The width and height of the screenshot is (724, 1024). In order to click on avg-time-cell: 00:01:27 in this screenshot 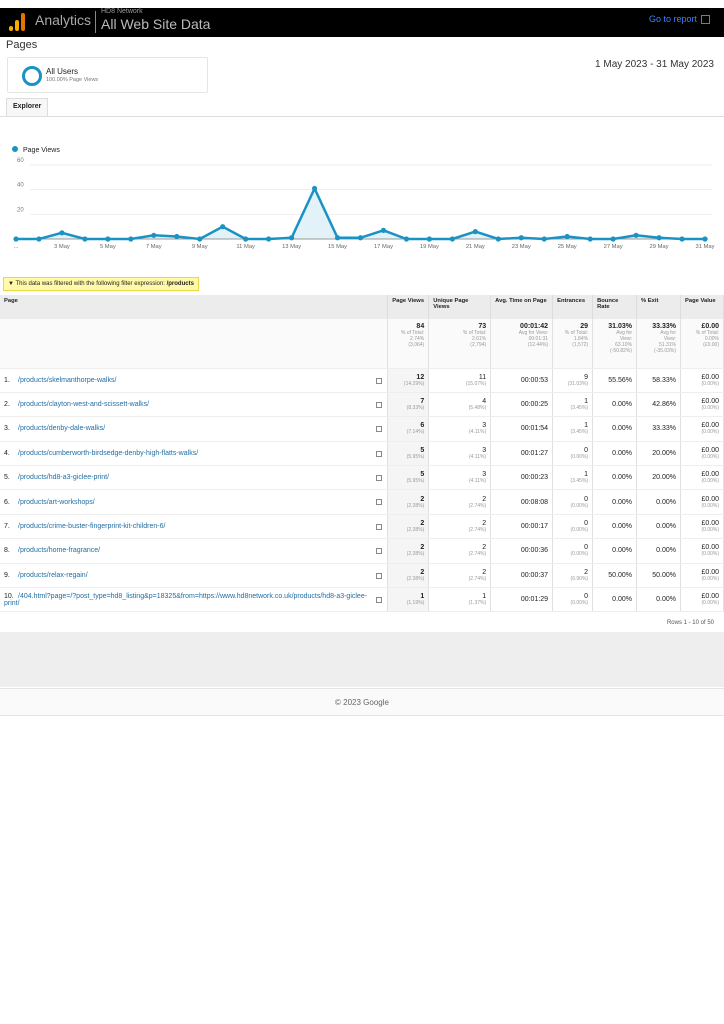, I will do `click(522, 454)`.